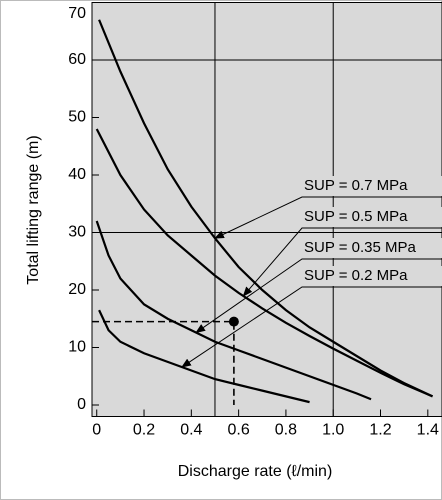 The height and width of the screenshot is (500, 442). I want to click on y-tick-label: 40, so click(77, 174).